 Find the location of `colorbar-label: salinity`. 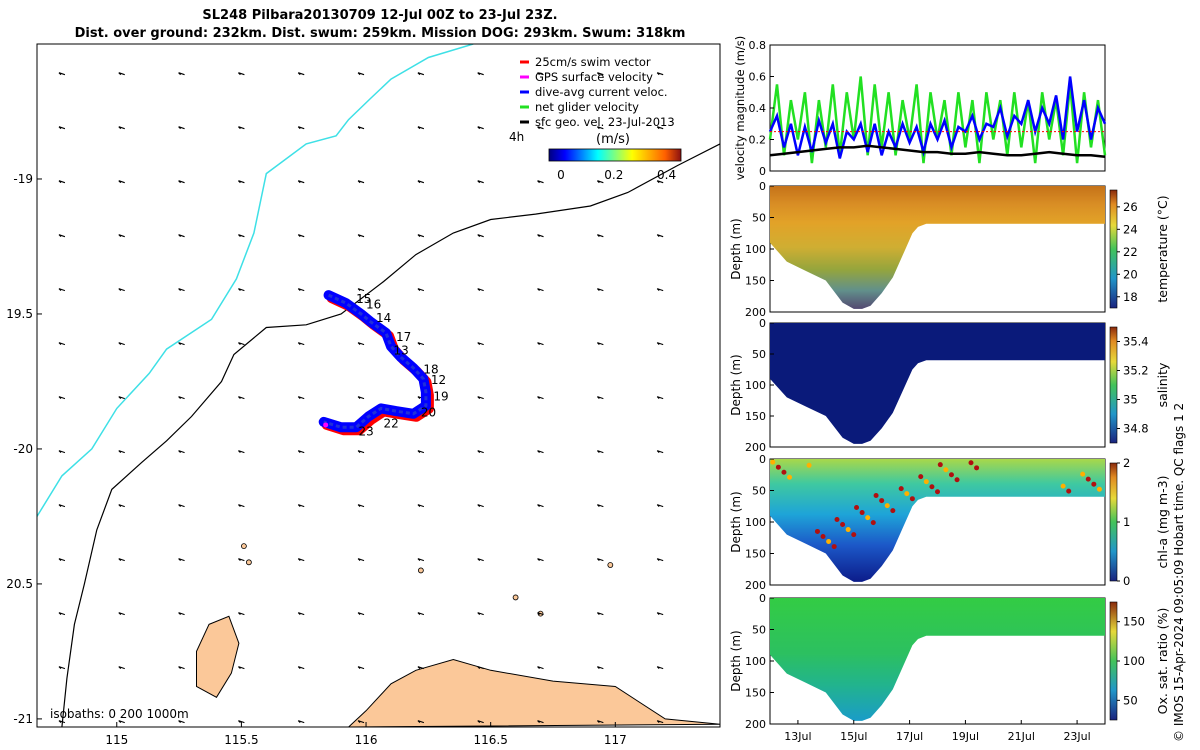

colorbar-label: salinity is located at coordinates (1162, 384).